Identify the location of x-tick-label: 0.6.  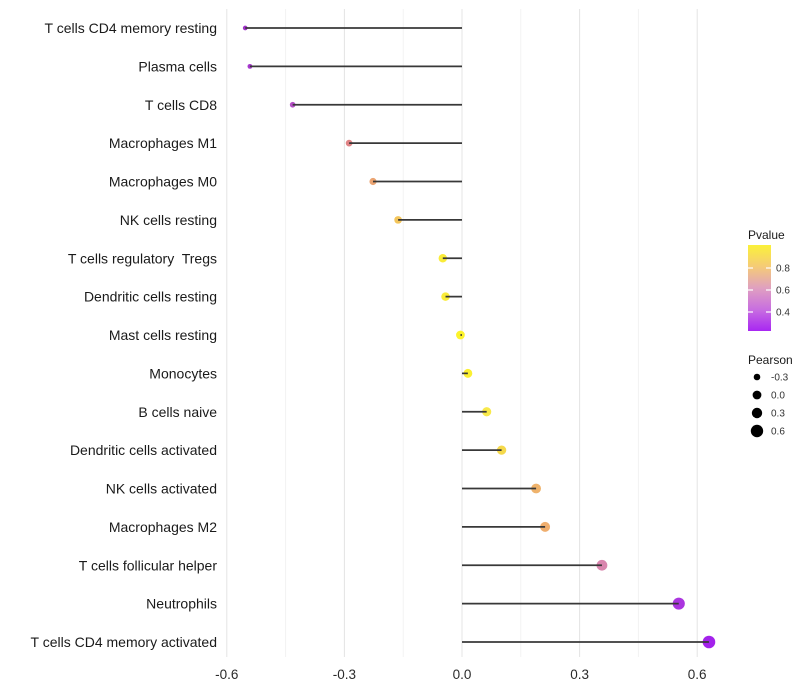
(697, 674).